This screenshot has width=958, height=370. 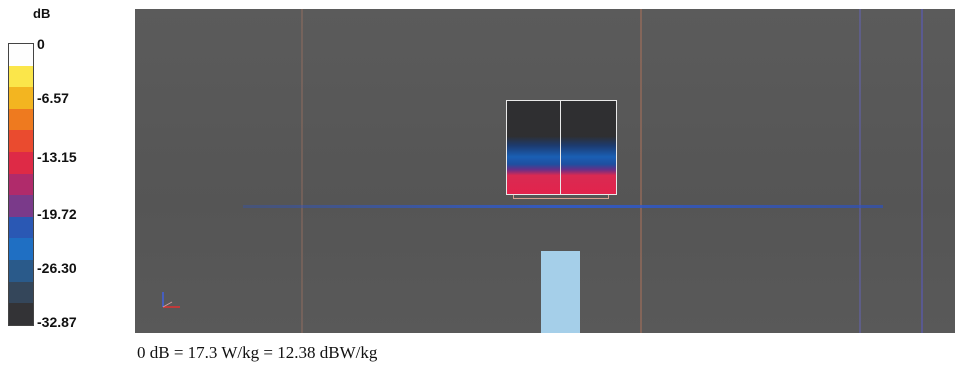 I want to click on phantom-base, so click(x=561, y=197).